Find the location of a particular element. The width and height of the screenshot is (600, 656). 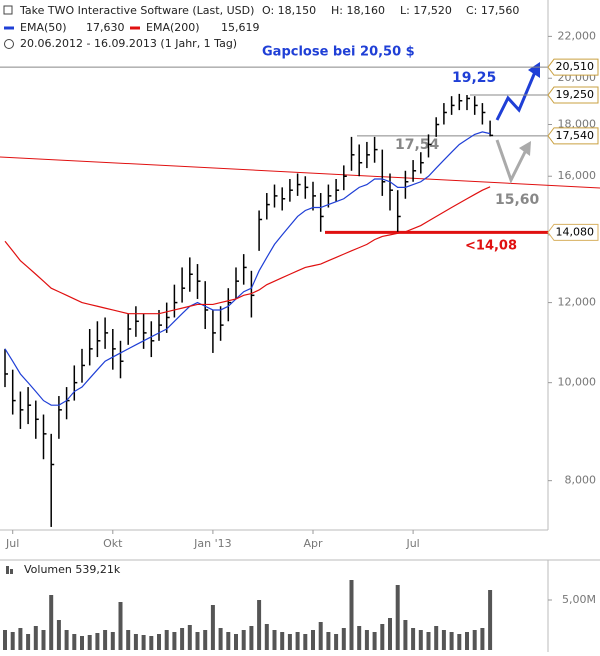

header-open: O: 18,150 is located at coordinates (289, 10).